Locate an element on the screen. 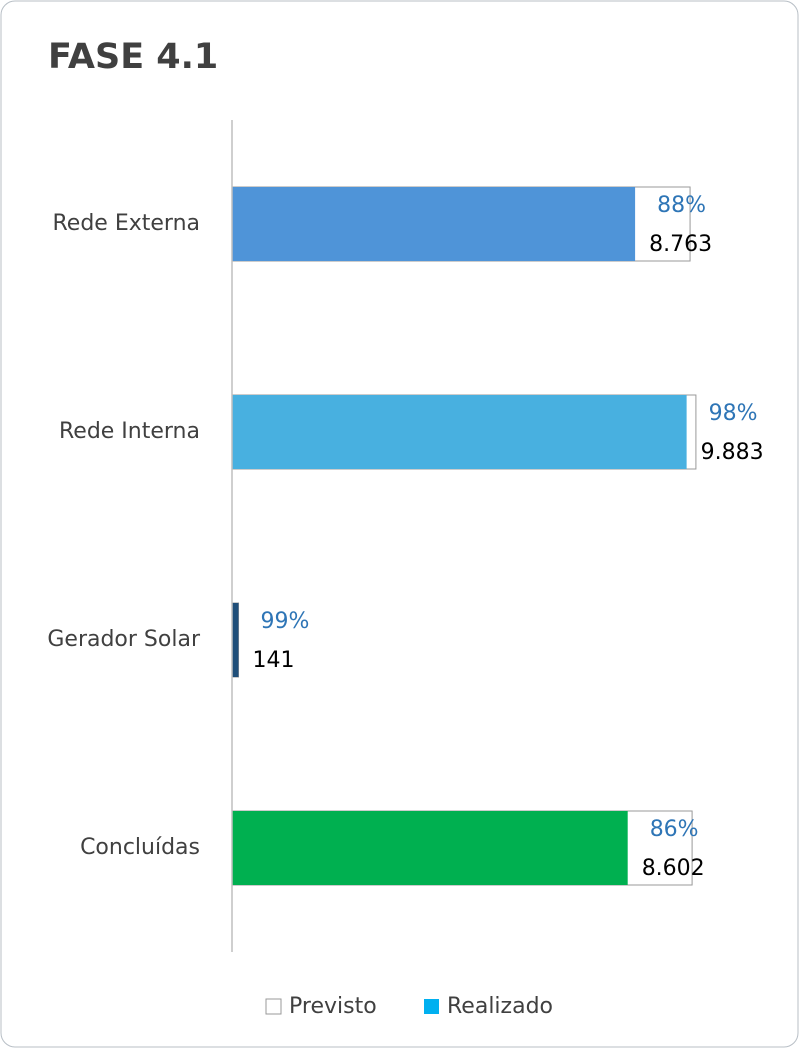 The width and height of the screenshot is (799, 1048). value-label: 8.763 is located at coordinates (680, 244).